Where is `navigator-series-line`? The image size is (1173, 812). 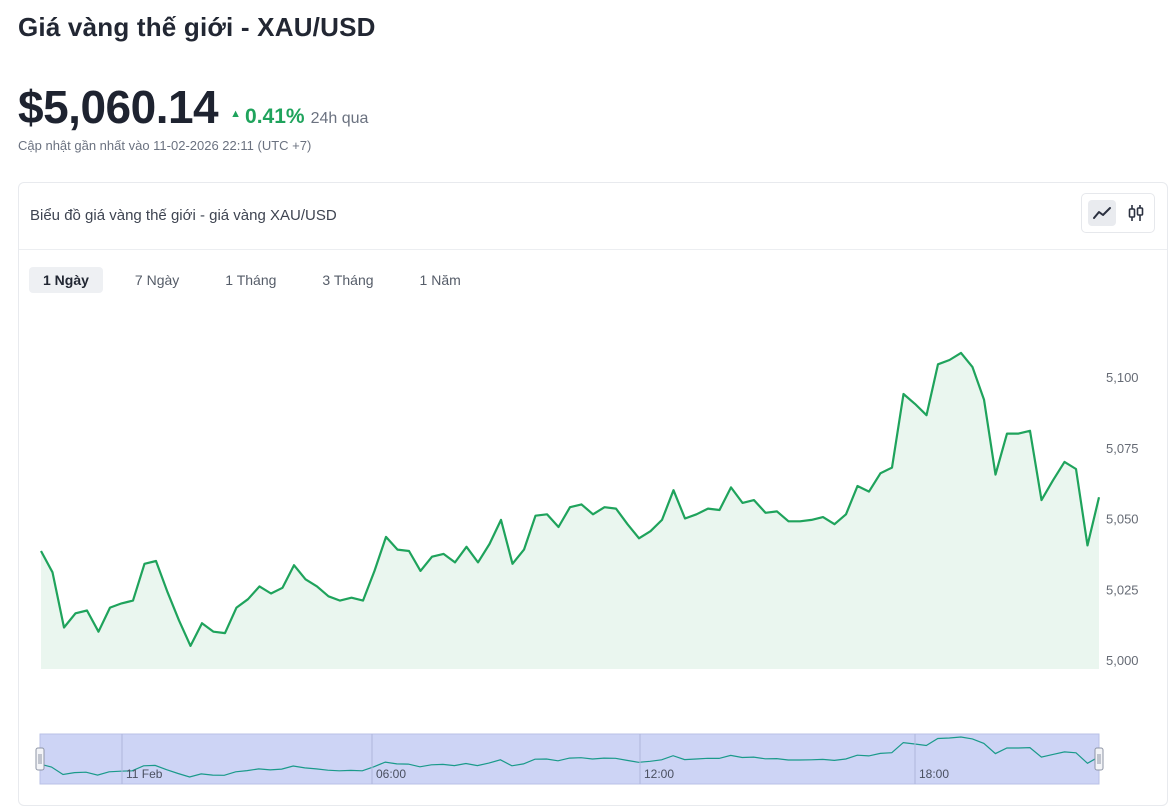
navigator-series-line is located at coordinates (569, 757).